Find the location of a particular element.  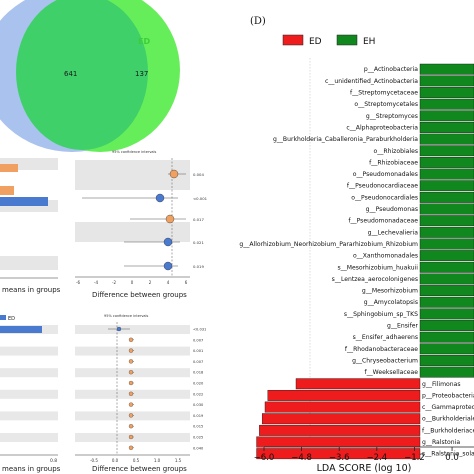

legend-swatch-ed is located at coordinates (293, 40).